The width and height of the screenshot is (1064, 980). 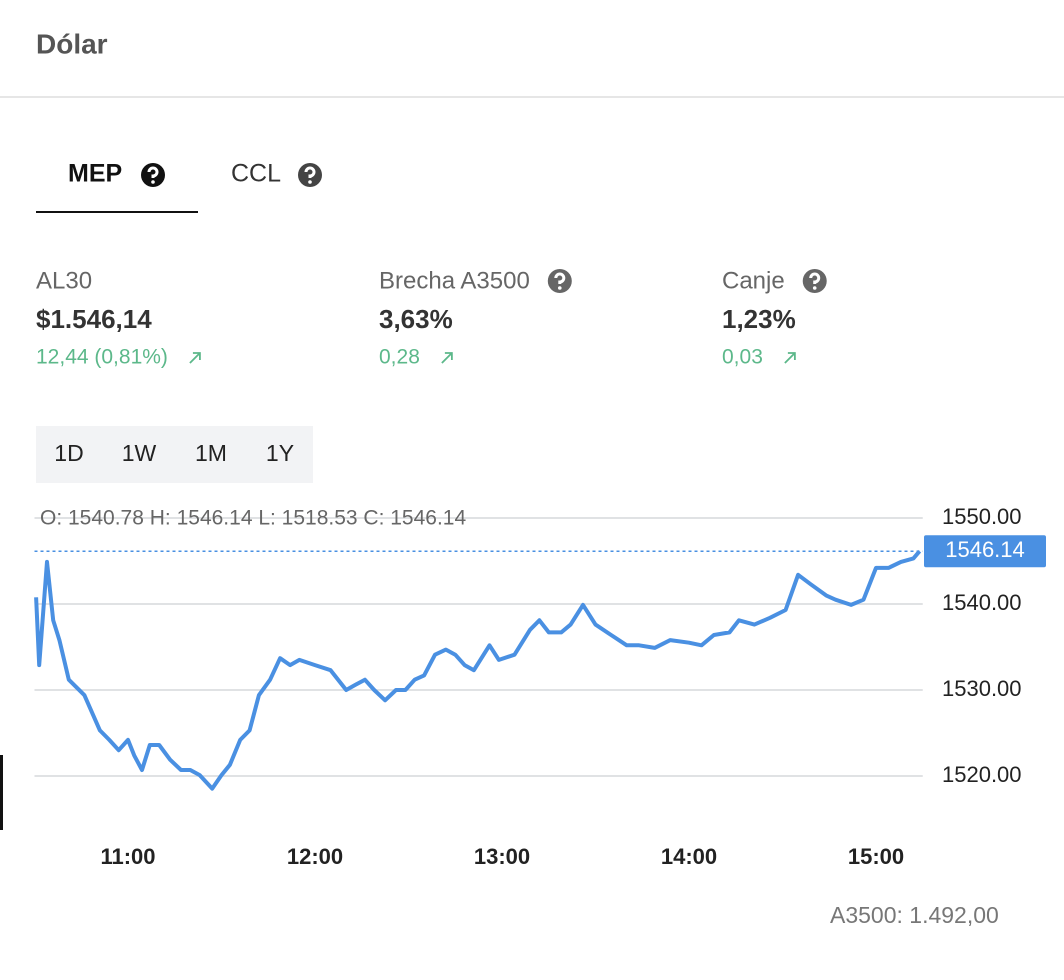 I want to click on stat-value: $1.546,14, so click(x=94, y=319).